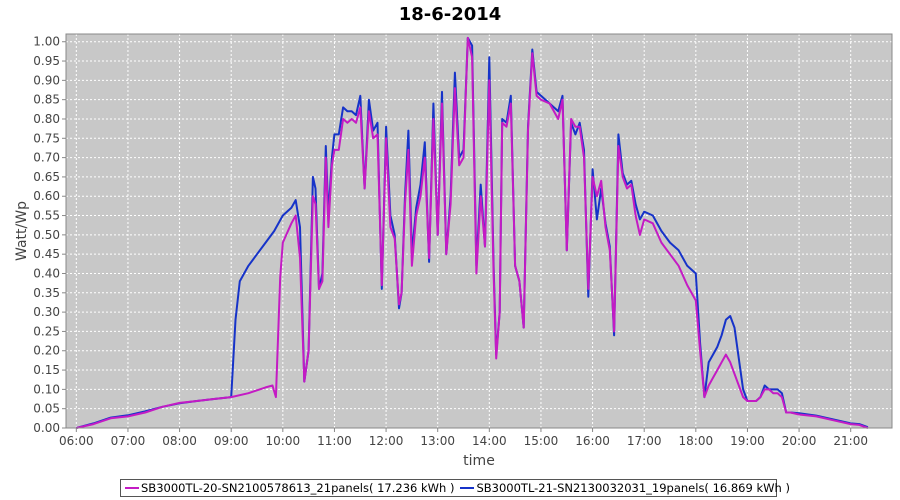  I want to click on y-tick-label: 1.00, so click(46, 42).